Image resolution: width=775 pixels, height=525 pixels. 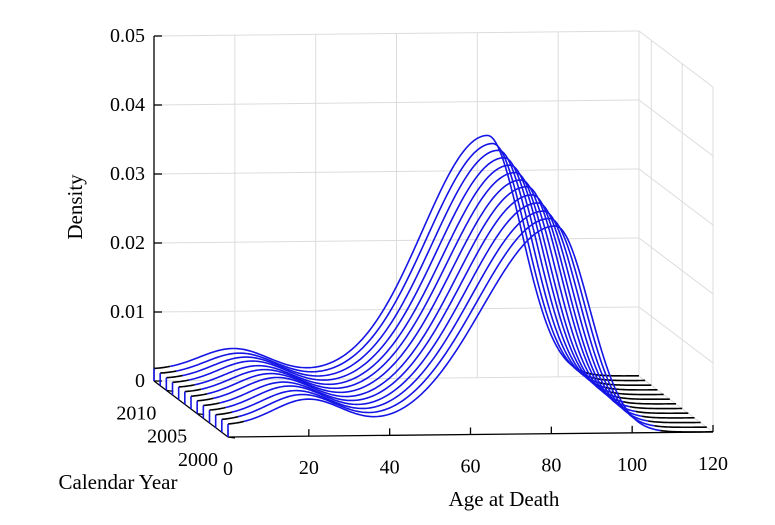 What do you see at coordinates (674, 422) in the screenshot?
I see `series-2002-tail-segment` at bounding box center [674, 422].